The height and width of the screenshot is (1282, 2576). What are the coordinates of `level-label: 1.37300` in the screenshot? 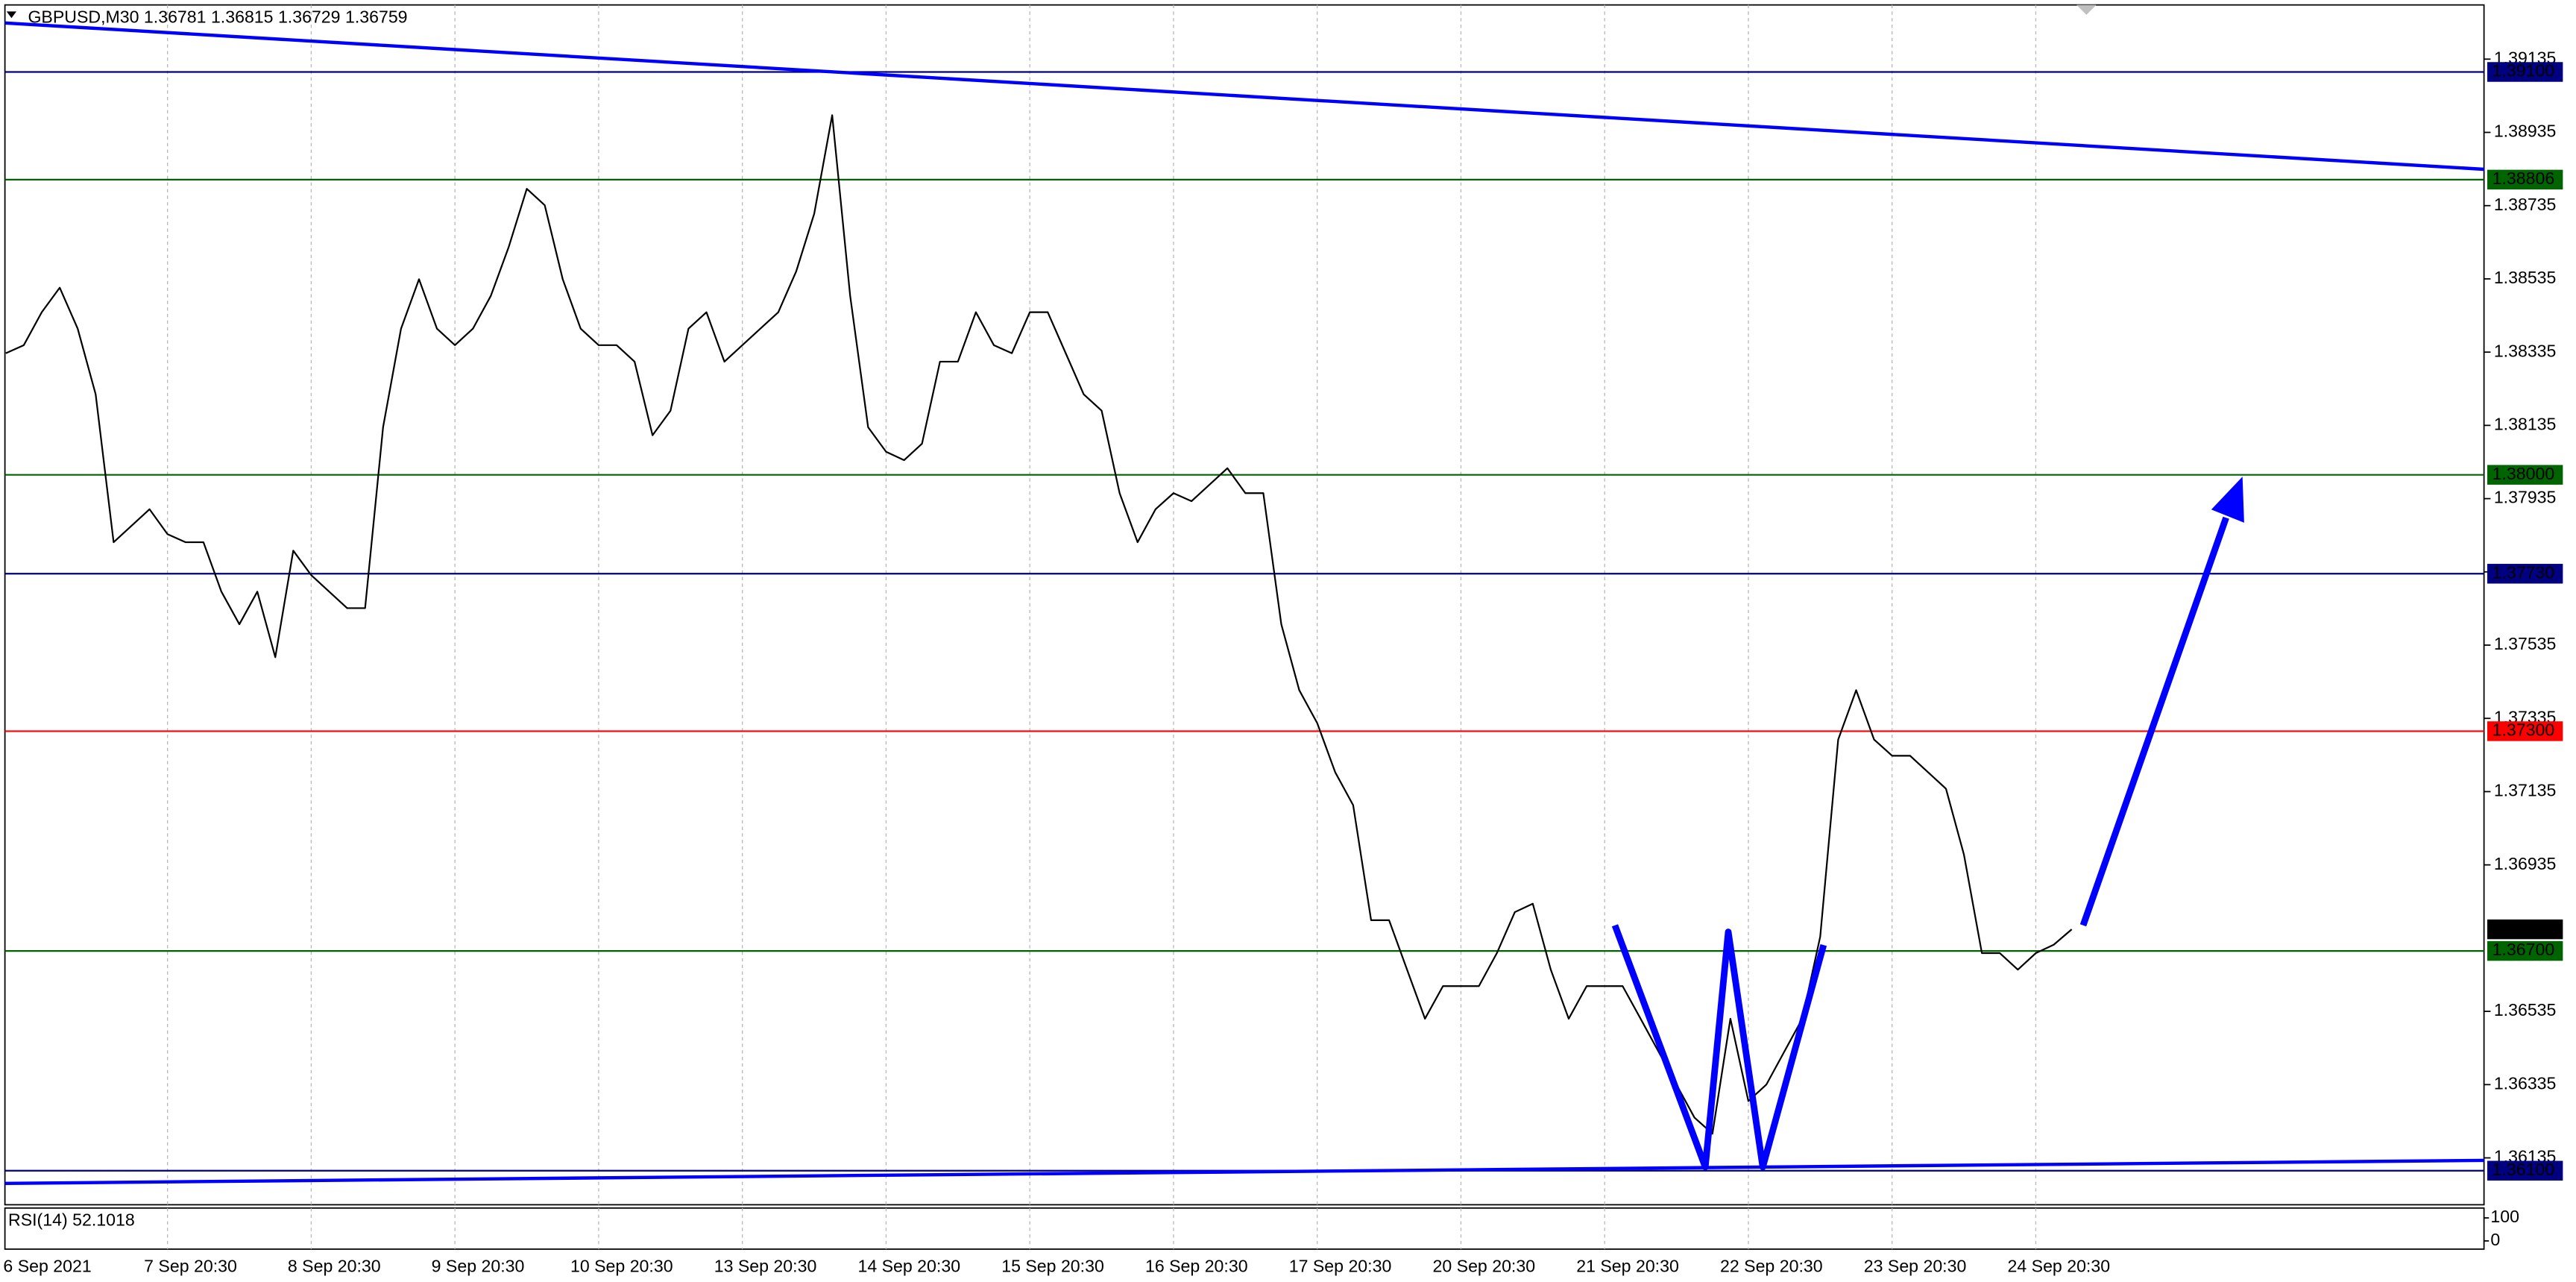 It's located at (2523, 730).